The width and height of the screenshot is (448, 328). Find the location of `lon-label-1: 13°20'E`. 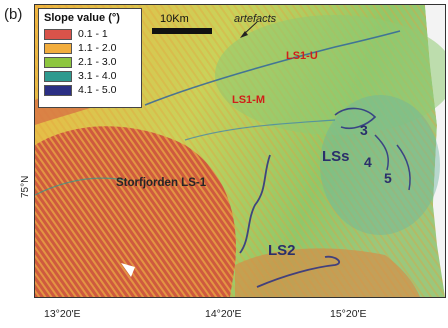

lon-label-1: 13°20'E is located at coordinates (62, 314).